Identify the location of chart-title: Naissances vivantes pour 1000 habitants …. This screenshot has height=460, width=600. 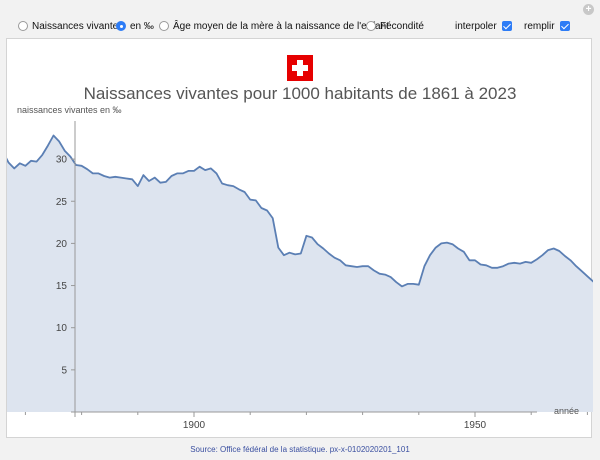
(300, 93).